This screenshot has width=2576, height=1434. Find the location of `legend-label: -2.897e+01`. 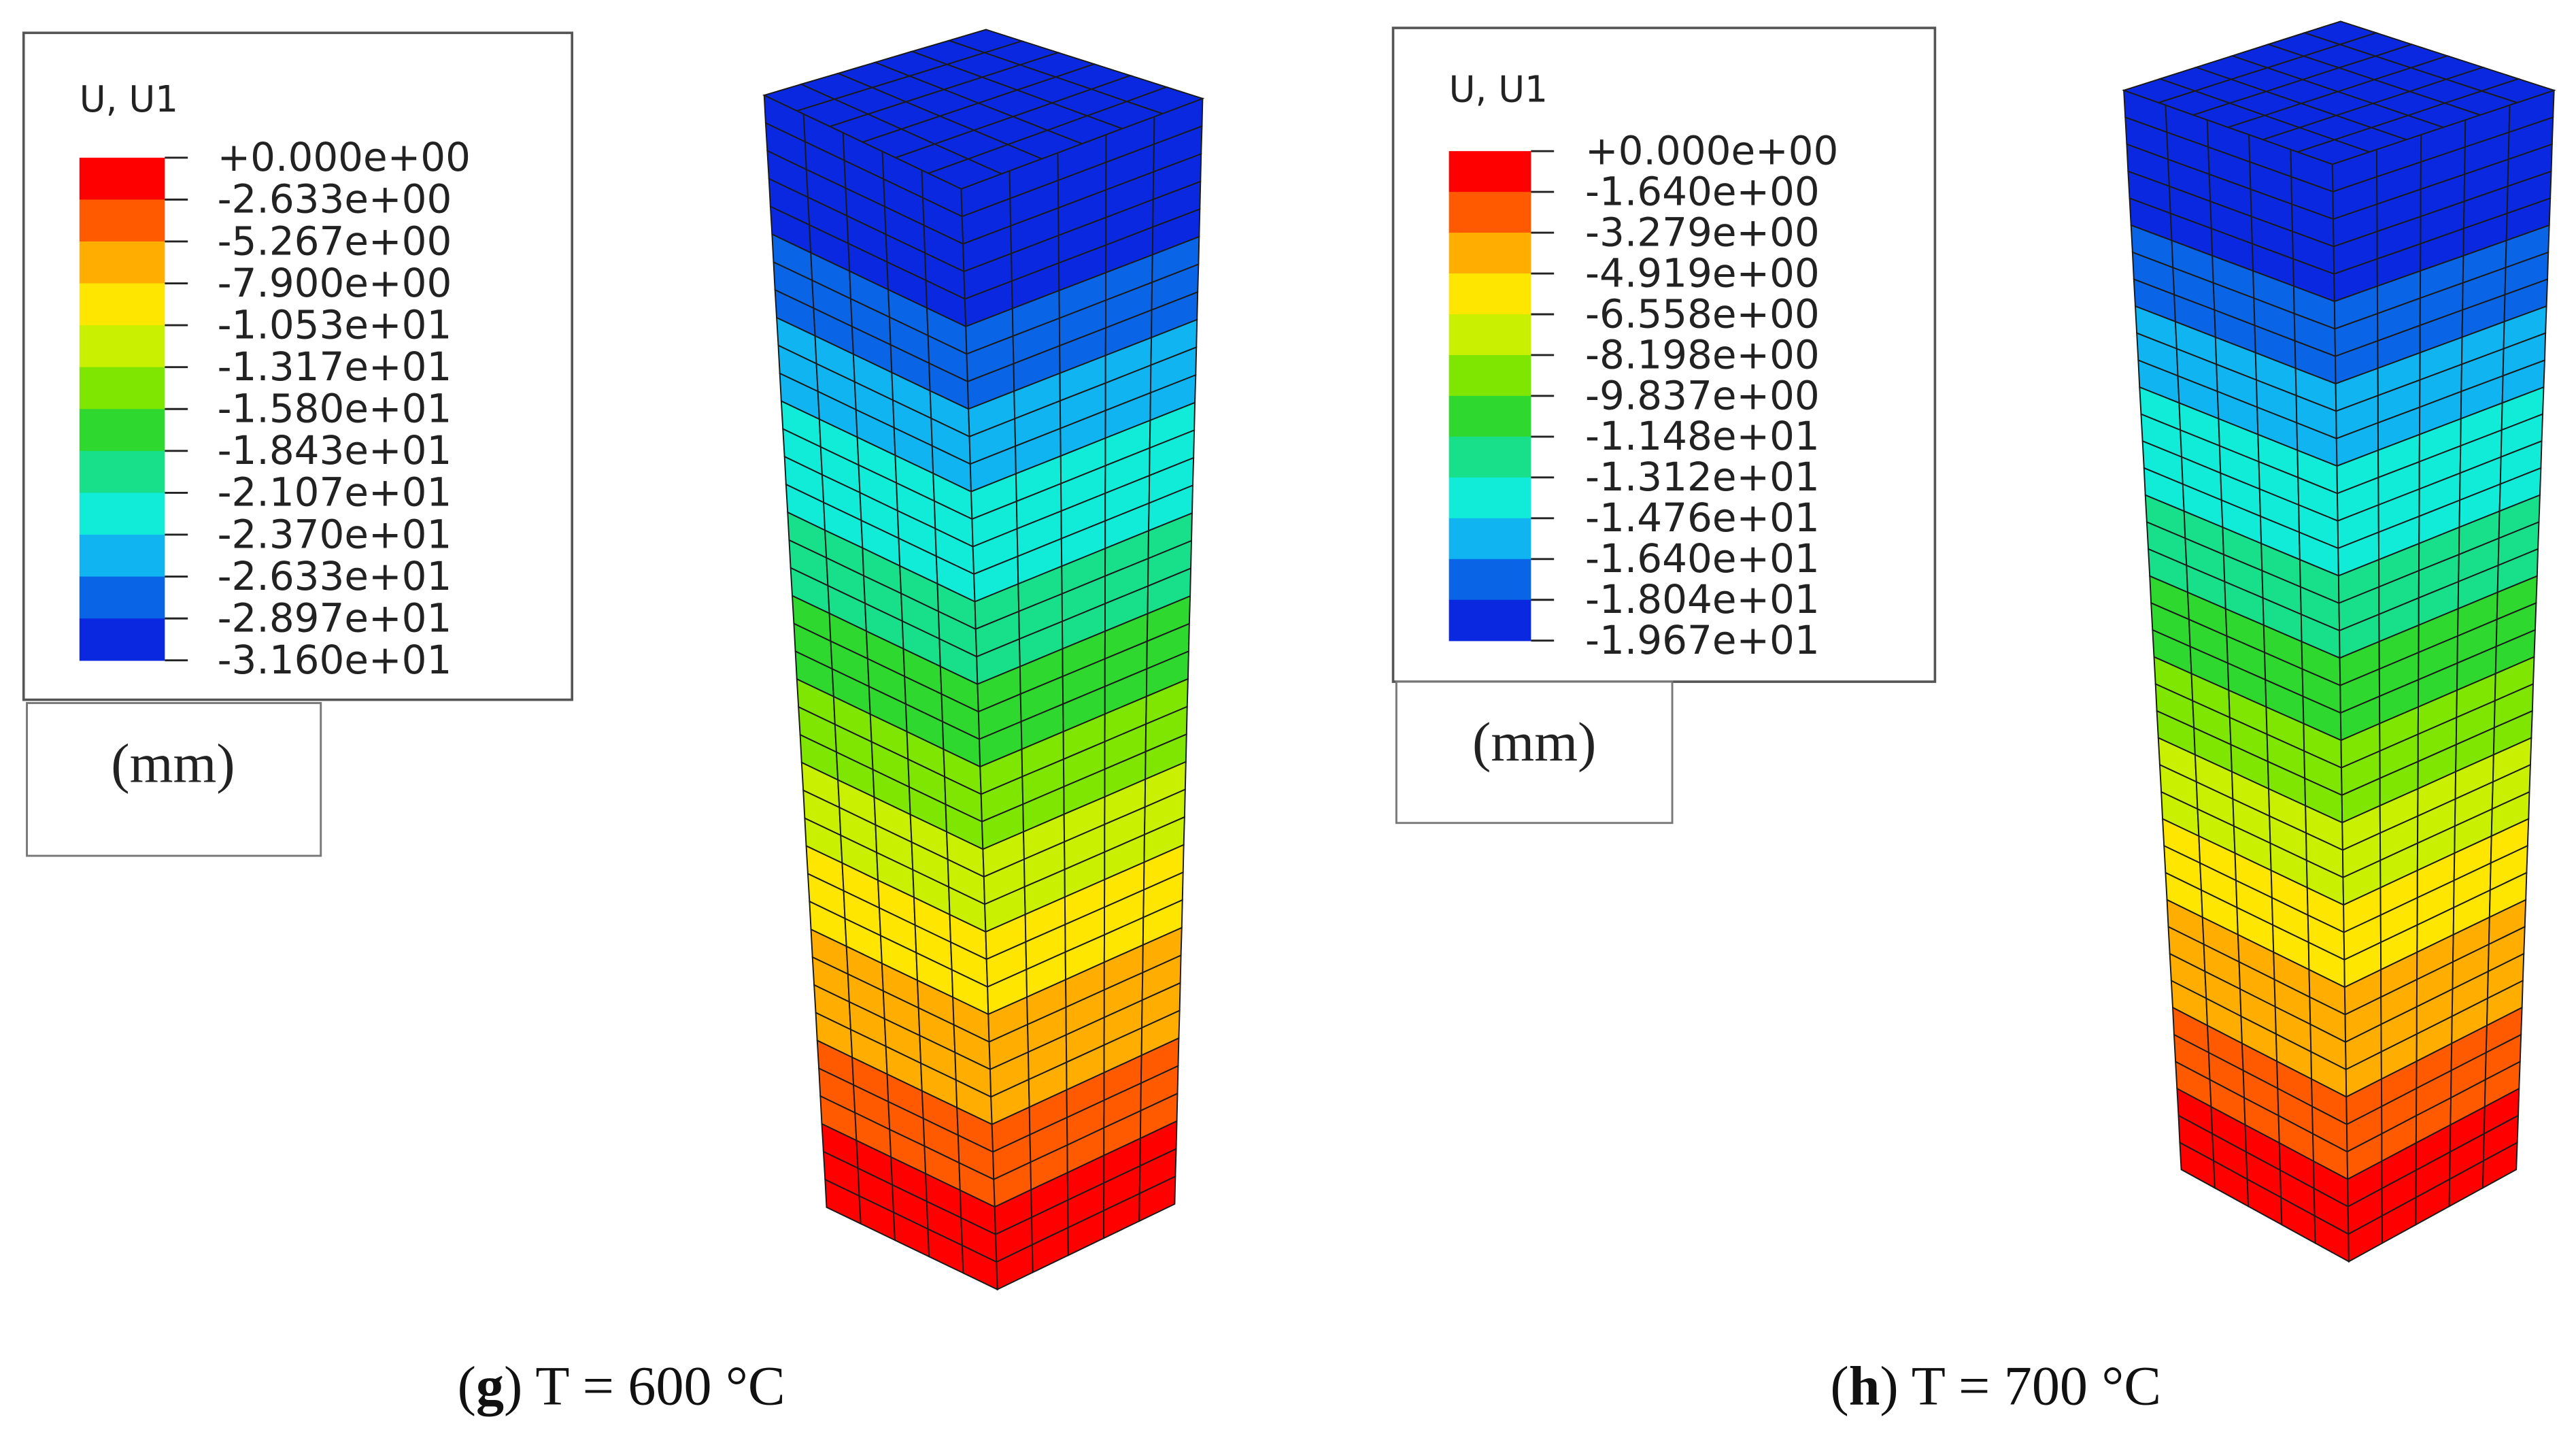

legend-label: -2.897e+01 is located at coordinates (335, 618).